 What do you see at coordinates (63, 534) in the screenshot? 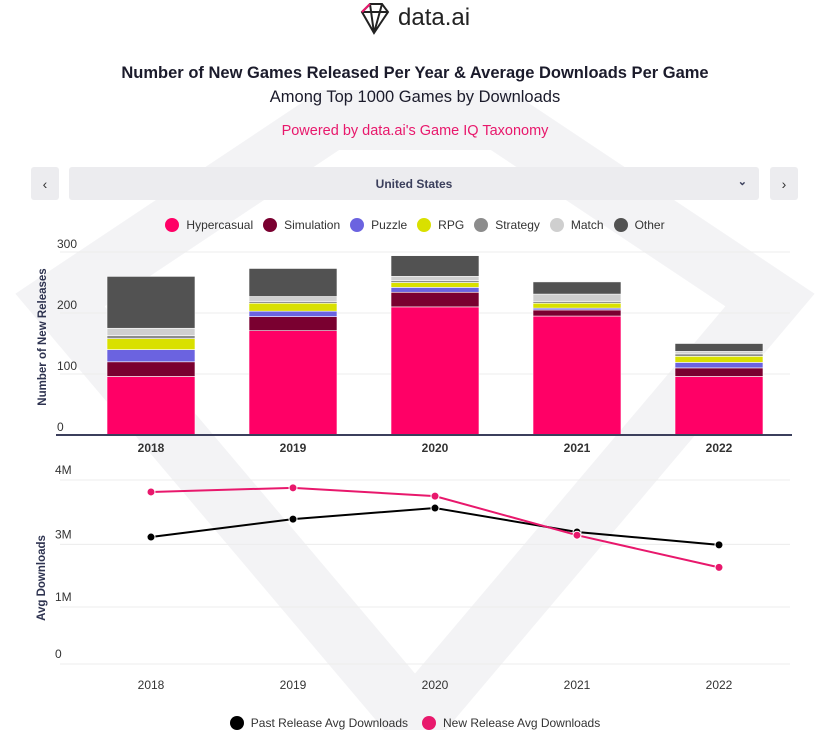
I see `y-tick-label: 3M` at bounding box center [63, 534].